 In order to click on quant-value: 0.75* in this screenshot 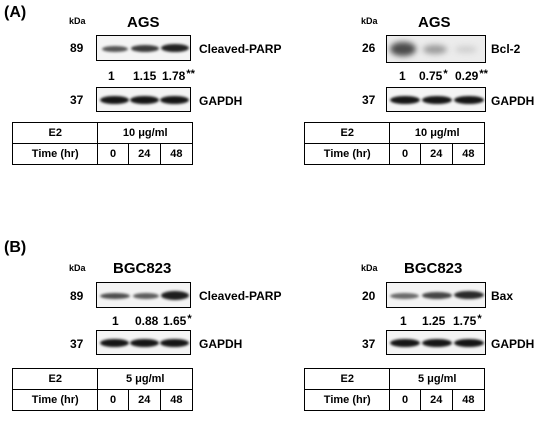, I will do `click(433, 75)`.